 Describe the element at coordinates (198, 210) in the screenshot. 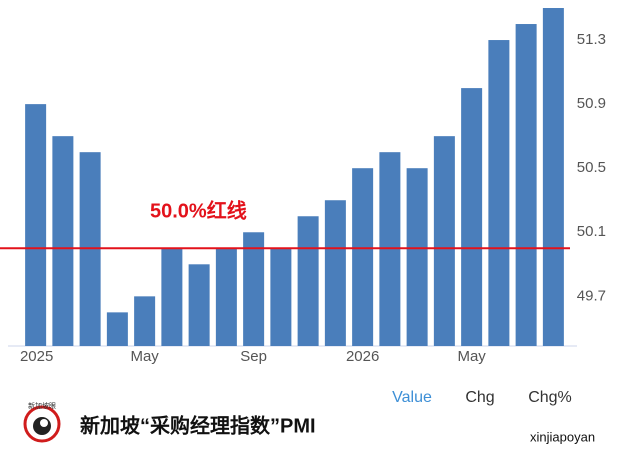

I see `reference-label: 50.0%红线` at that location.